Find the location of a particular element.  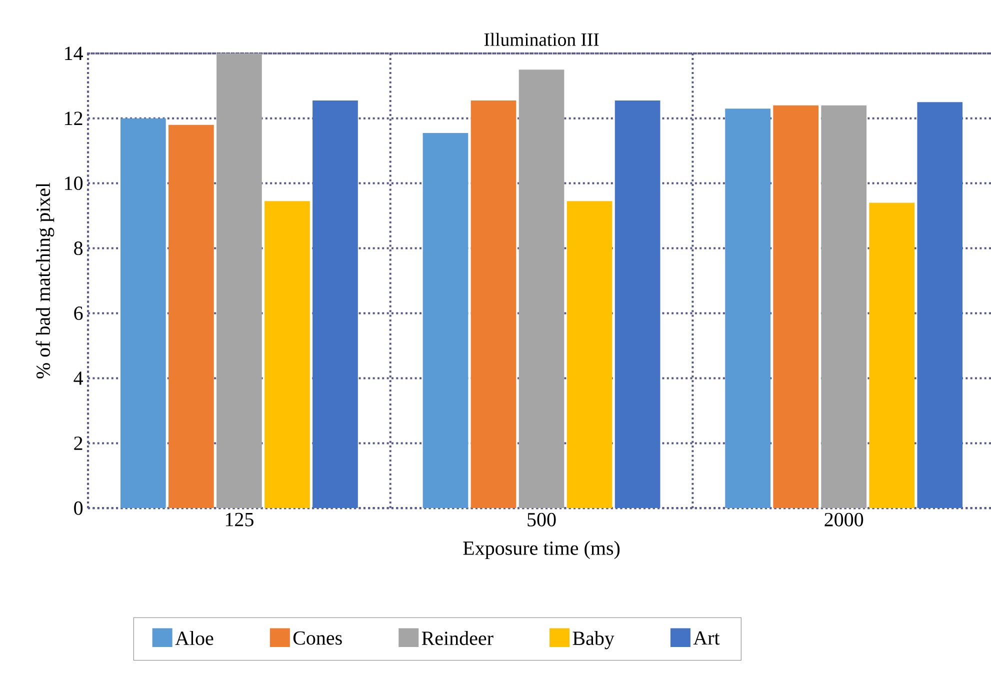

legend-label: Aloe is located at coordinates (194, 638).